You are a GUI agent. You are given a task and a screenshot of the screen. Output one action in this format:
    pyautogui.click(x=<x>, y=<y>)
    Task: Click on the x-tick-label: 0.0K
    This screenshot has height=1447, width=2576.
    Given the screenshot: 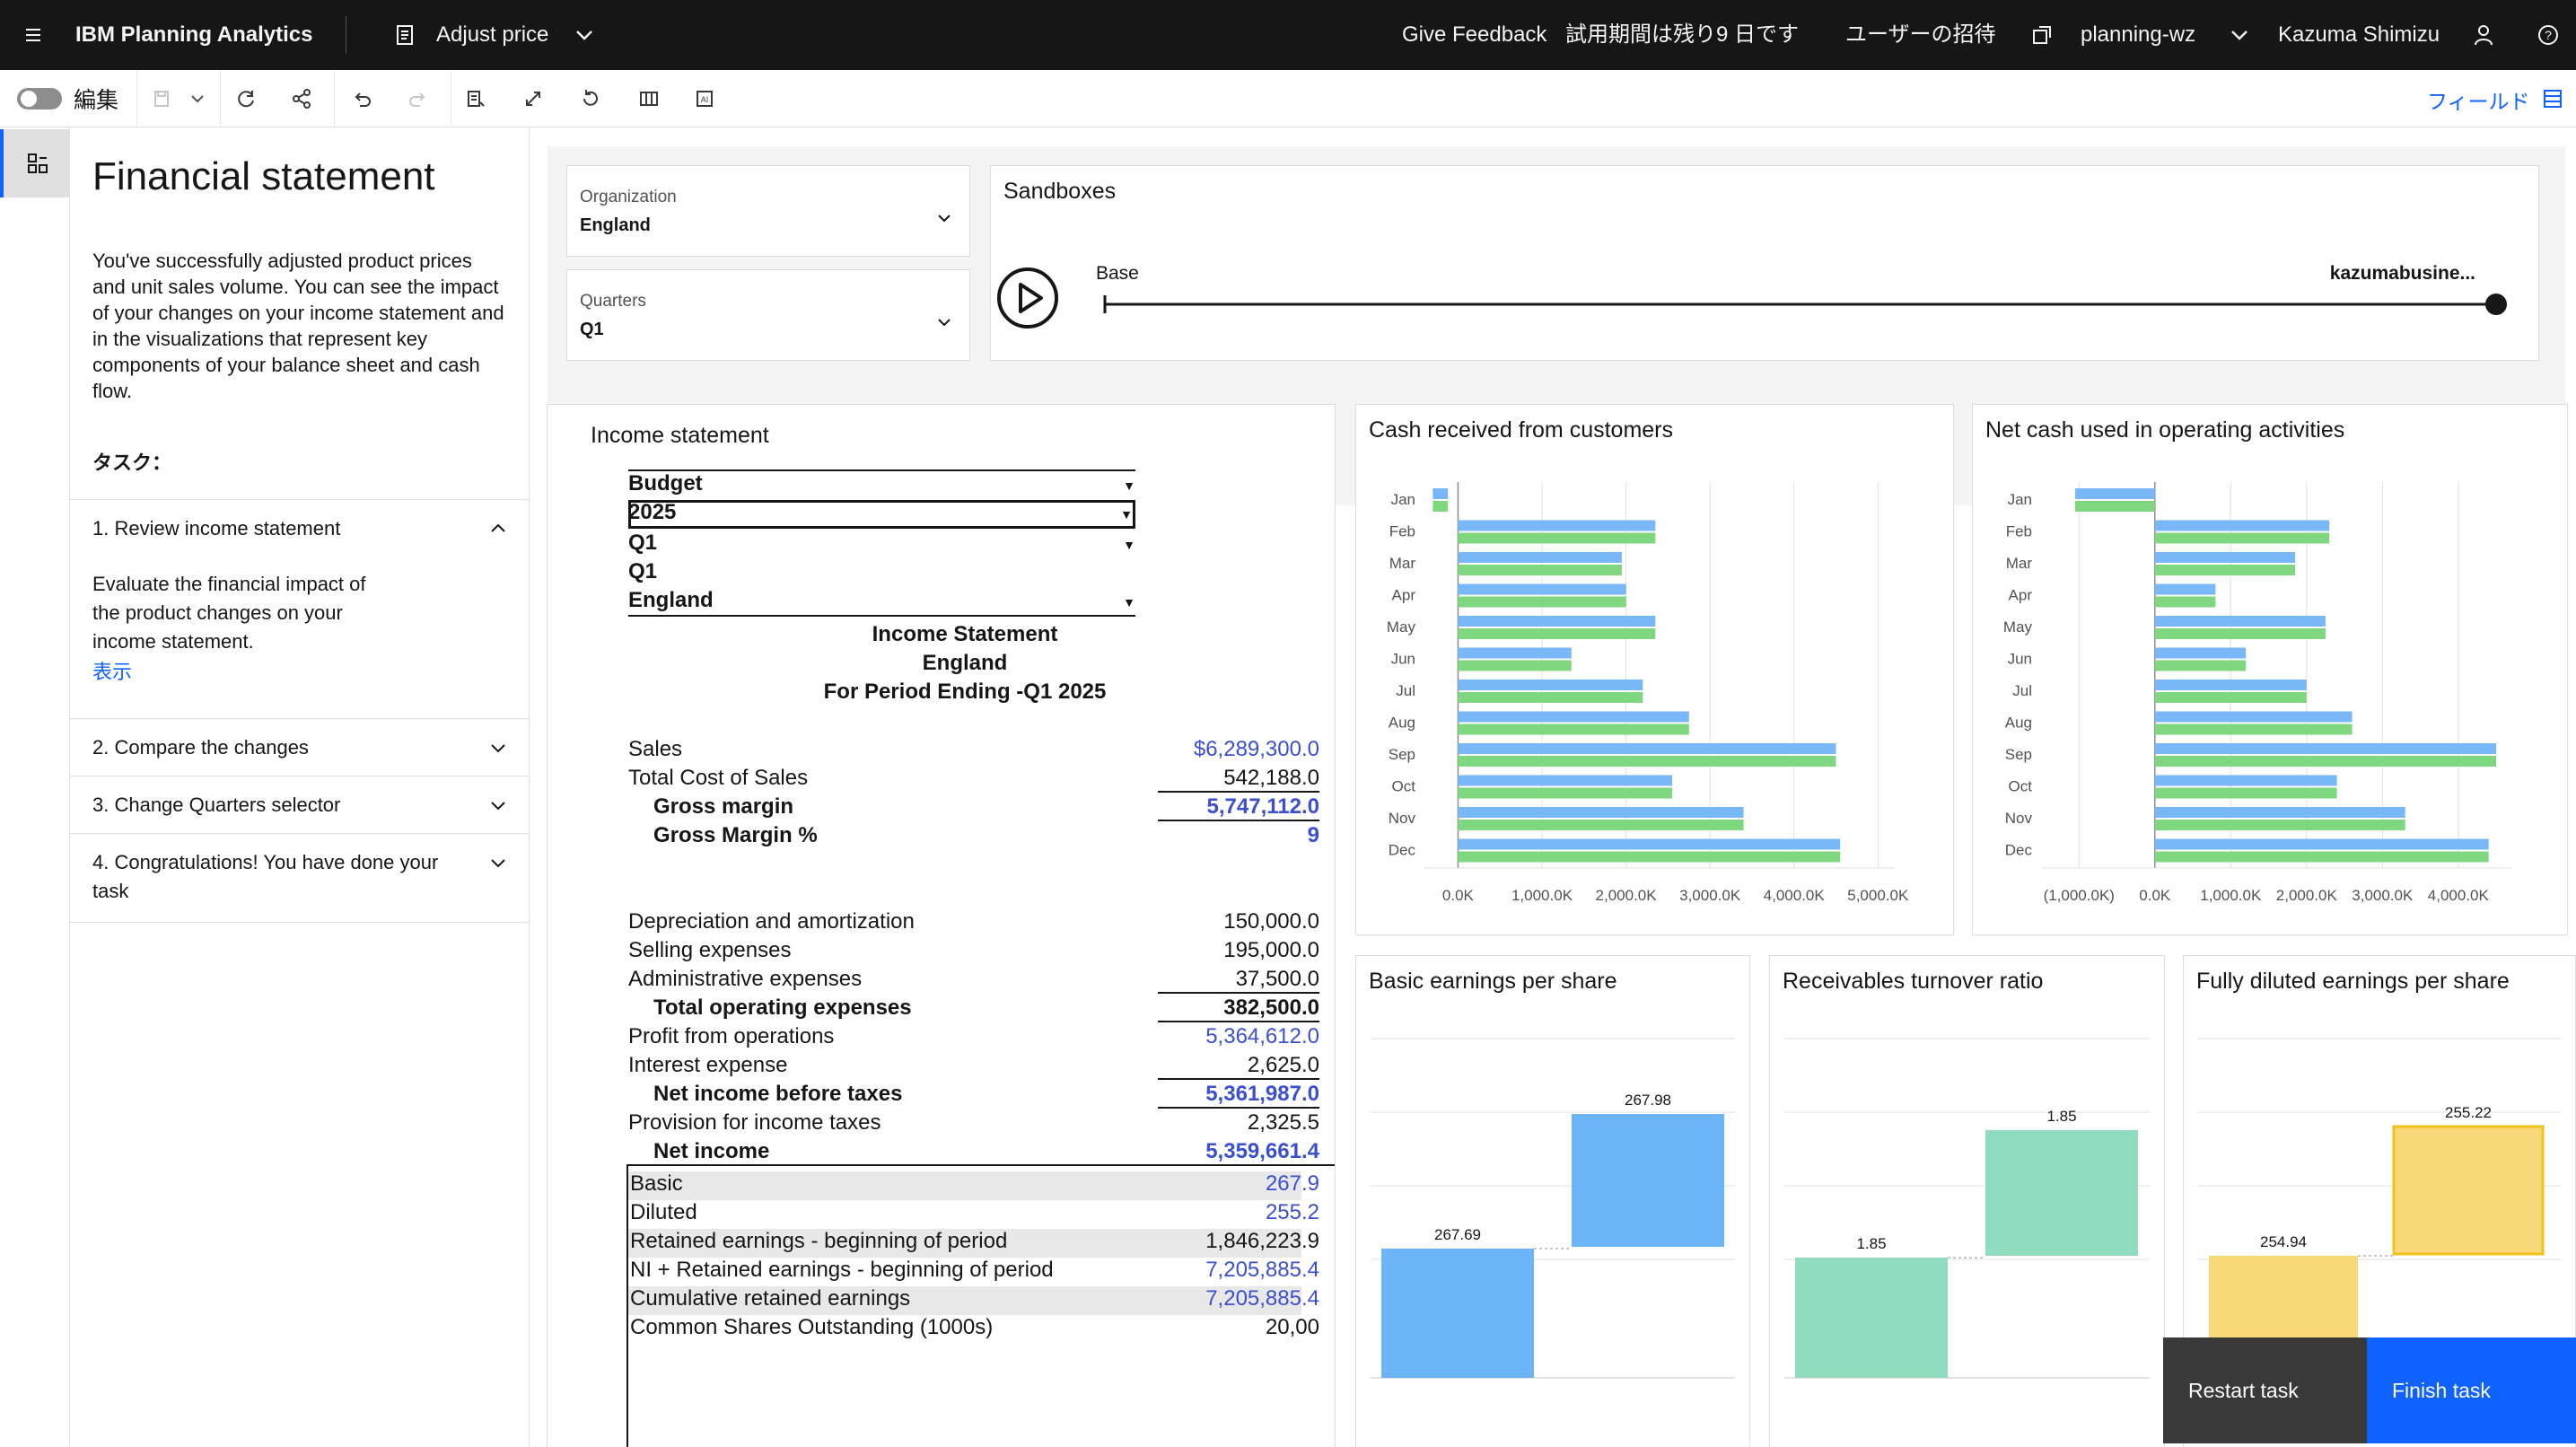 What is the action you would take?
    pyautogui.click(x=2155, y=895)
    